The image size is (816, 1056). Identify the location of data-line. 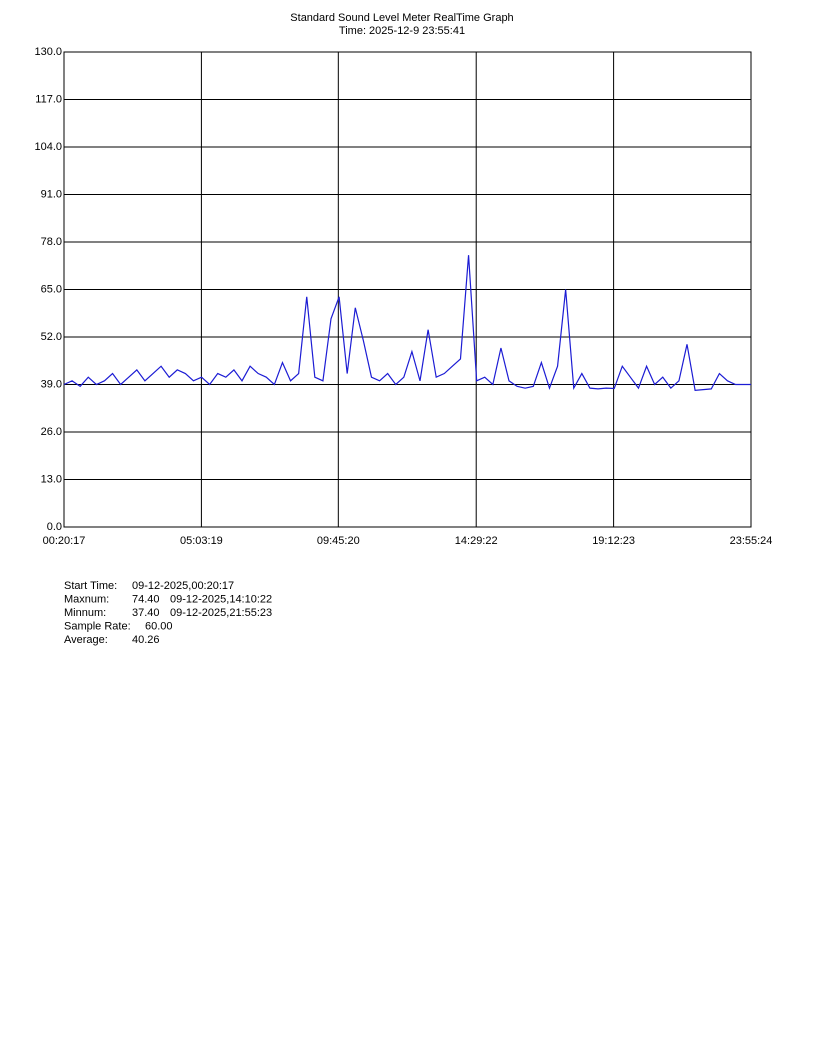
(407, 323).